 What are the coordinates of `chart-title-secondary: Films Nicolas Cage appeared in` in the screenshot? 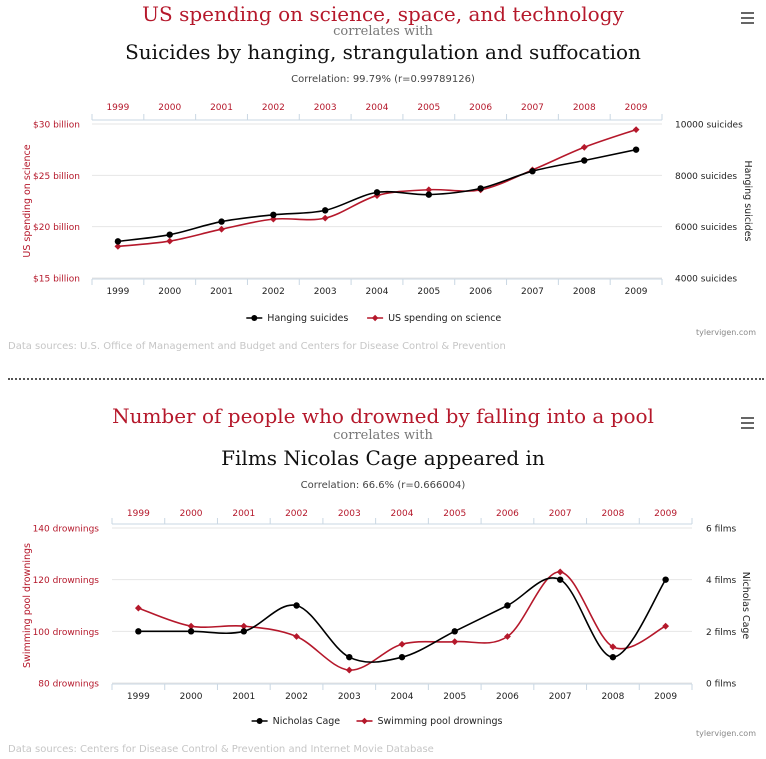 It's located at (383, 458).